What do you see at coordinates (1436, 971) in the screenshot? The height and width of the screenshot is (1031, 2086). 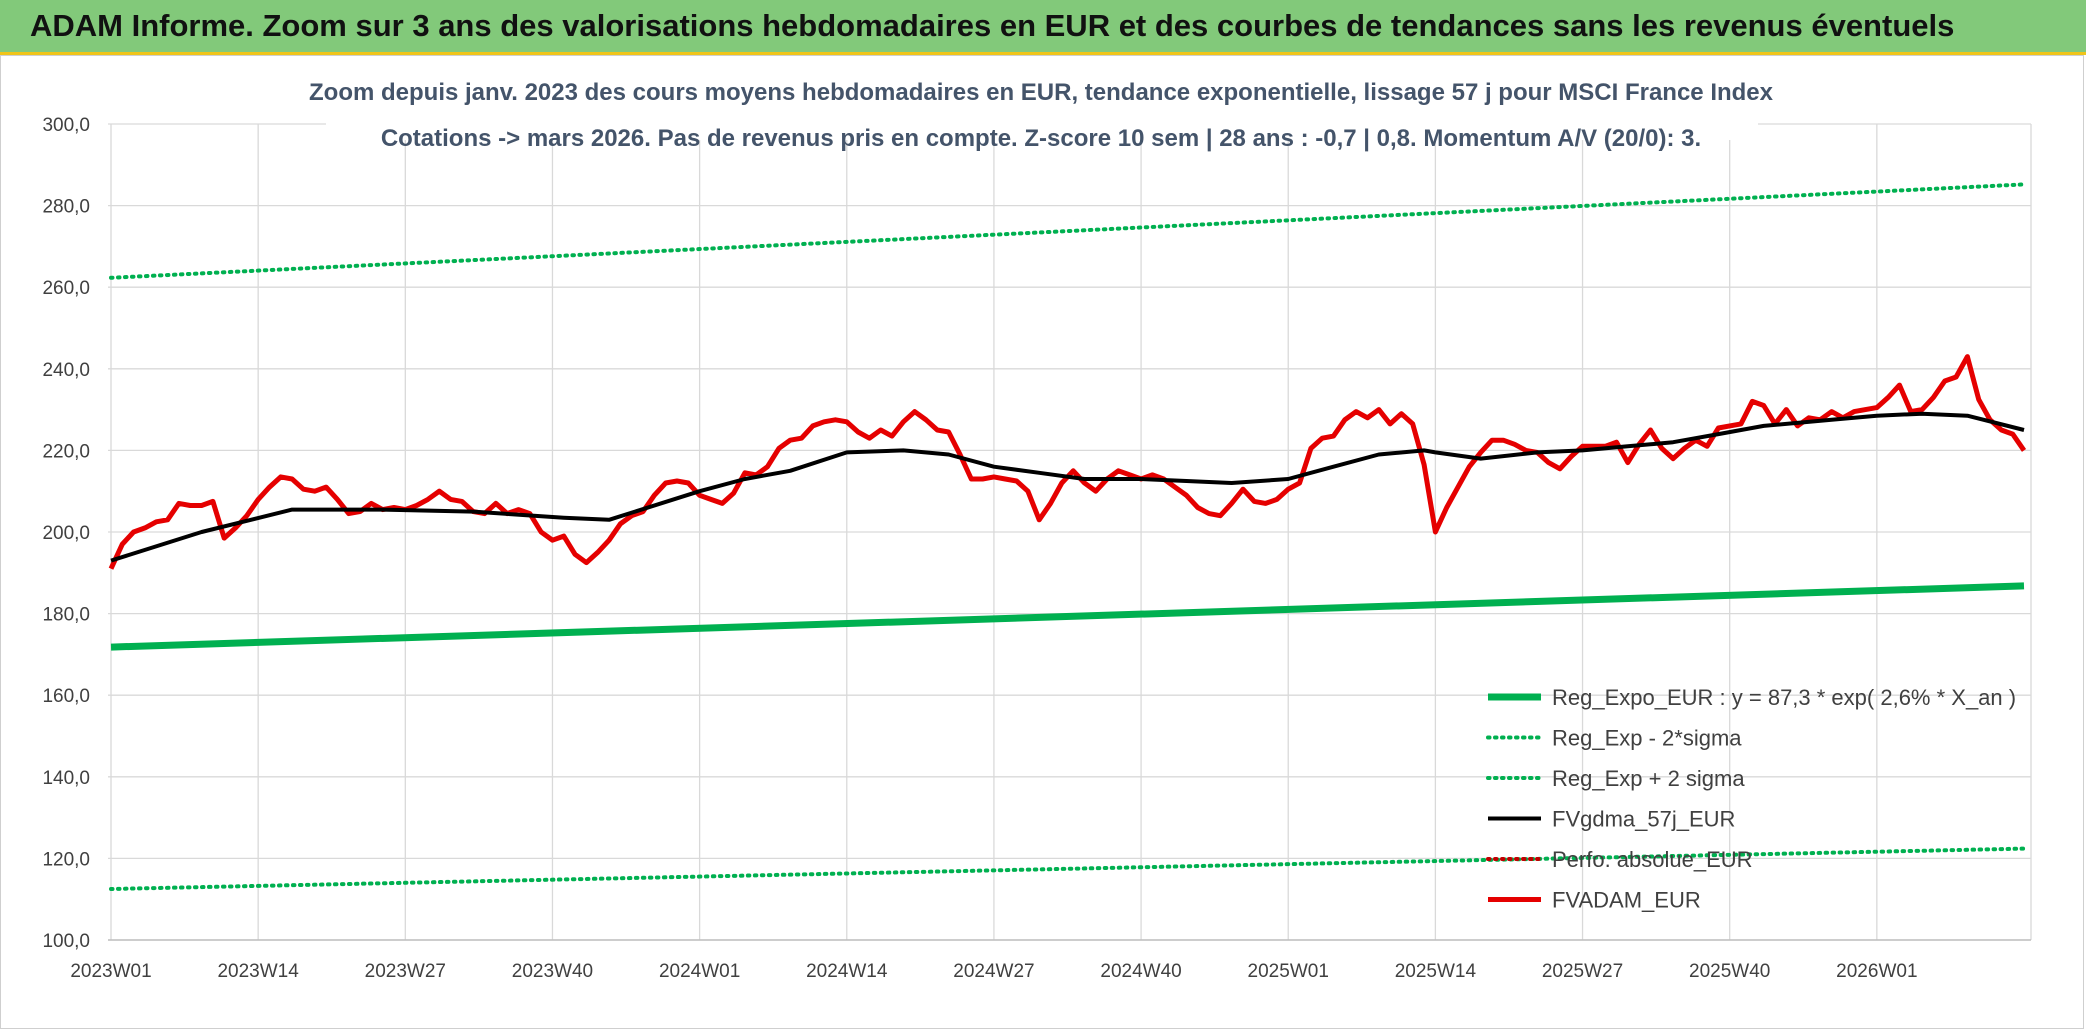 I see `x-tick-label: 2025W14` at bounding box center [1436, 971].